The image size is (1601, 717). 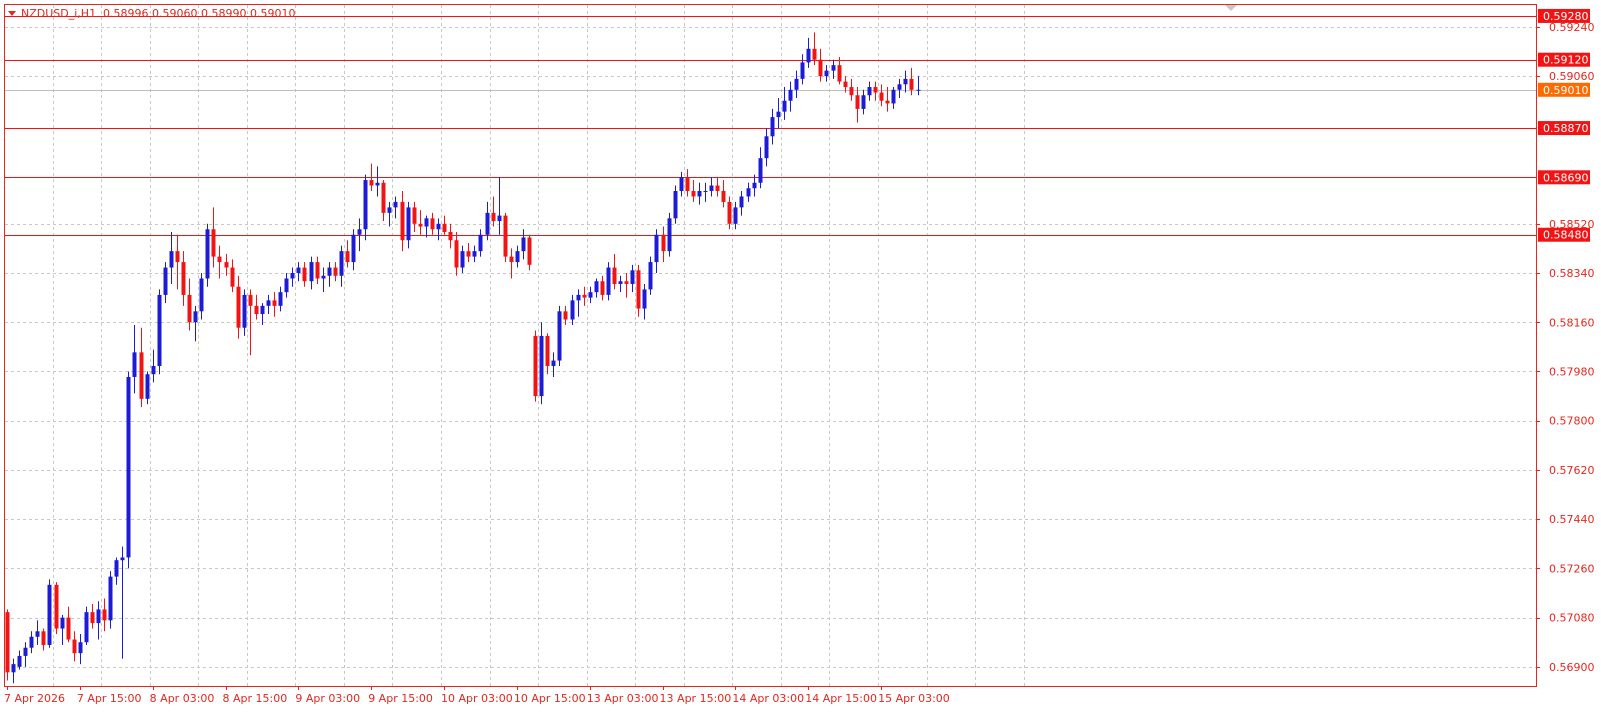 I want to click on price-tick-label: 0.57080, so click(x=1572, y=618).